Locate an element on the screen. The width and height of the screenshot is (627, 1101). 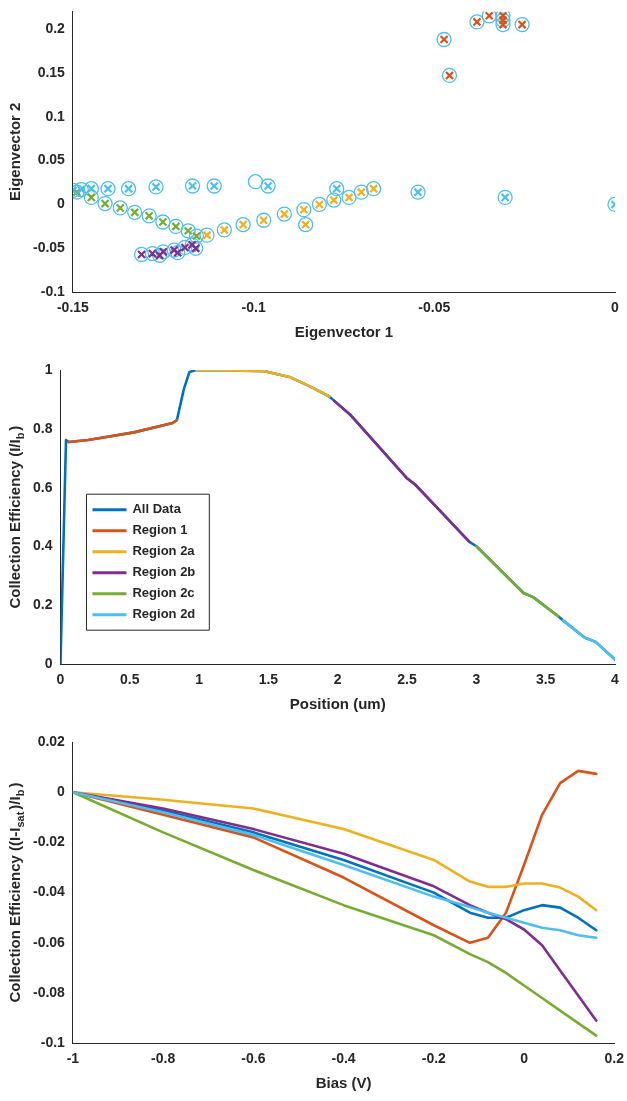
x-axis-title: Position (um) is located at coordinates (337, 704).